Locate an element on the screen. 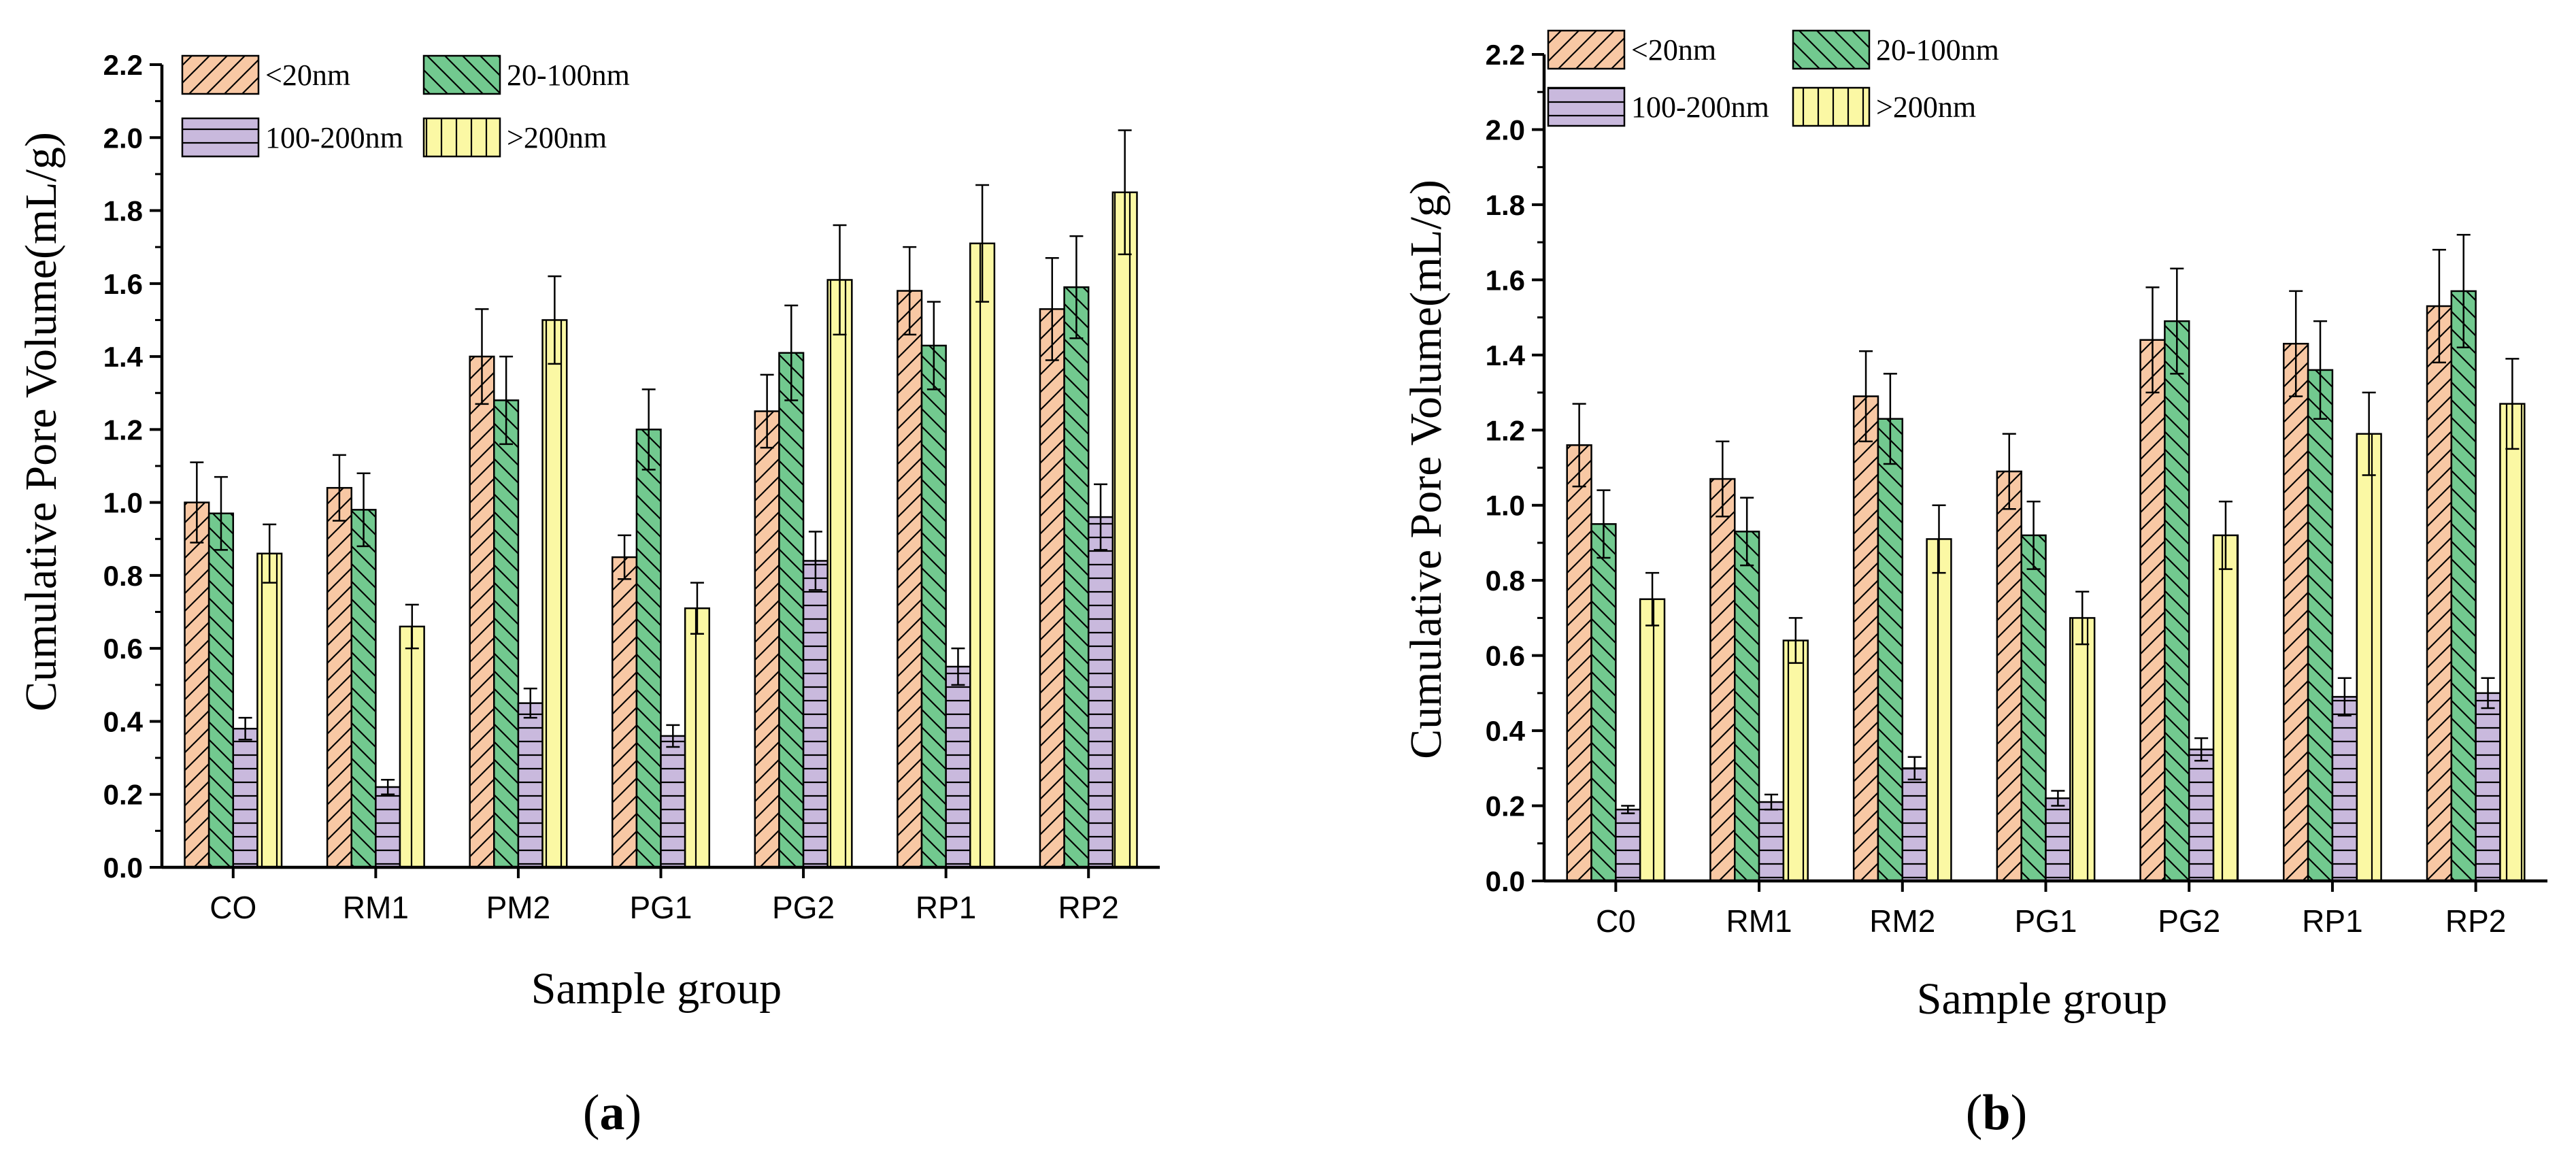 The height and width of the screenshot is (1168, 2576). y-tick-label: 0.6 is located at coordinates (1505, 656).